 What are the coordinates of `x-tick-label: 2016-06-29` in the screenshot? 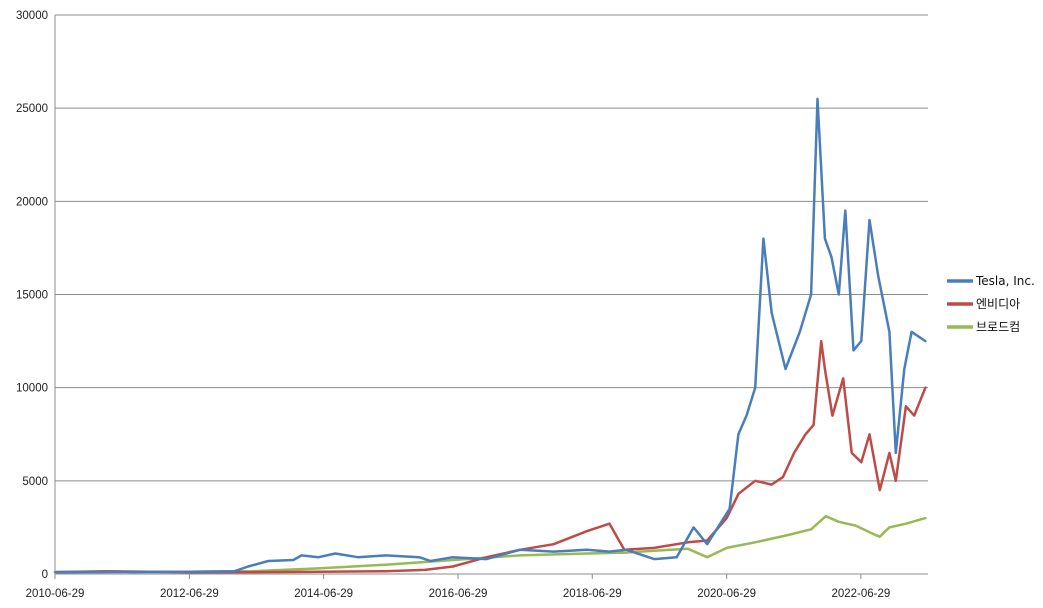 It's located at (458, 594).